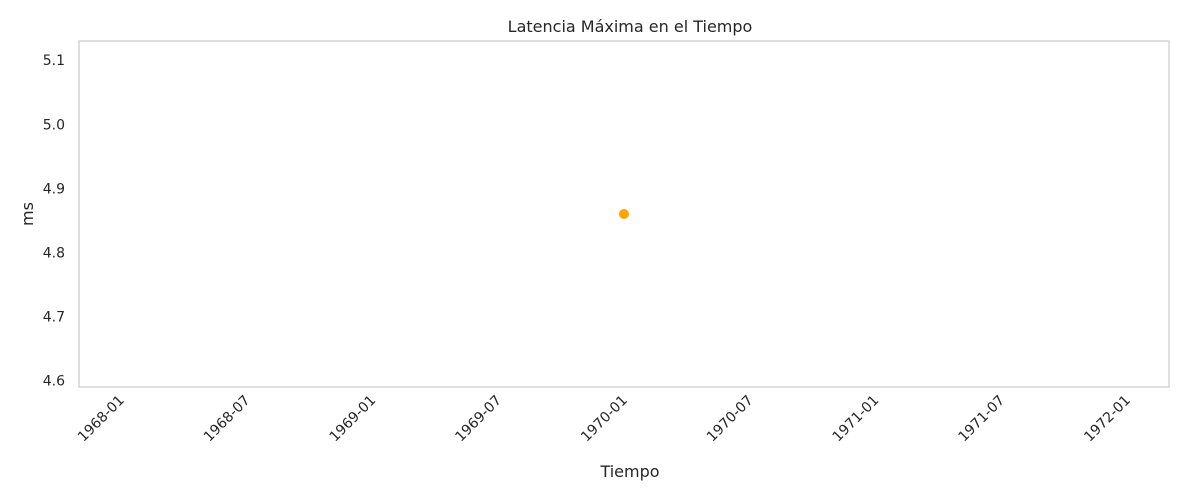 The height and width of the screenshot is (500, 1200). What do you see at coordinates (856, 419) in the screenshot?
I see `x-tick-label: 1971-01` at bounding box center [856, 419].